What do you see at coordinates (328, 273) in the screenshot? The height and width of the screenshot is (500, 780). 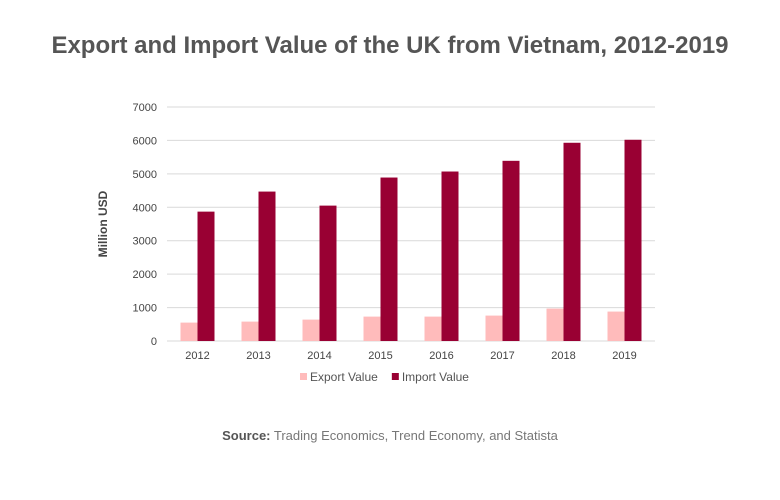 I see `bar-import-value-2014` at bounding box center [328, 273].